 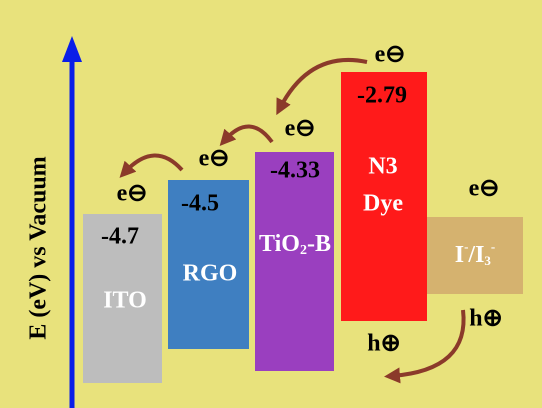 What do you see at coordinates (210, 274) in the screenshot?
I see `level-name: RGO` at bounding box center [210, 274].